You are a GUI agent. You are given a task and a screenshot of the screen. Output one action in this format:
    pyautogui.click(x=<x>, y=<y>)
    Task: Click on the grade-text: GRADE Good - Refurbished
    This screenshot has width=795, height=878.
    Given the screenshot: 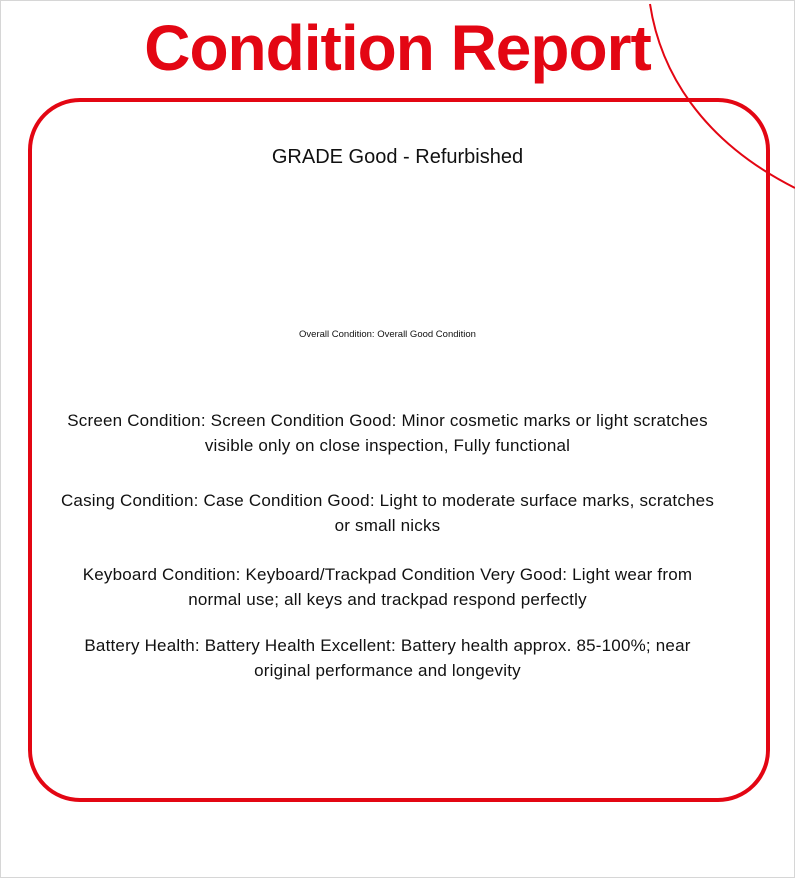 What is the action you would take?
    pyautogui.click(x=397, y=157)
    